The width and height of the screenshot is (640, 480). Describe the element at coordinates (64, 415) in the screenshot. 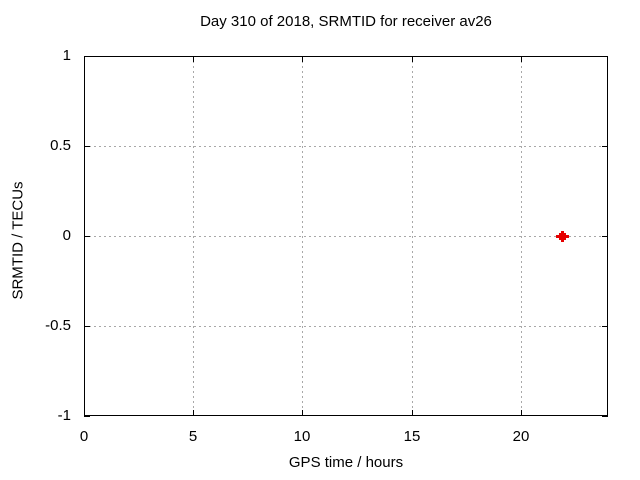

I see `y-tick-label: -1` at that location.